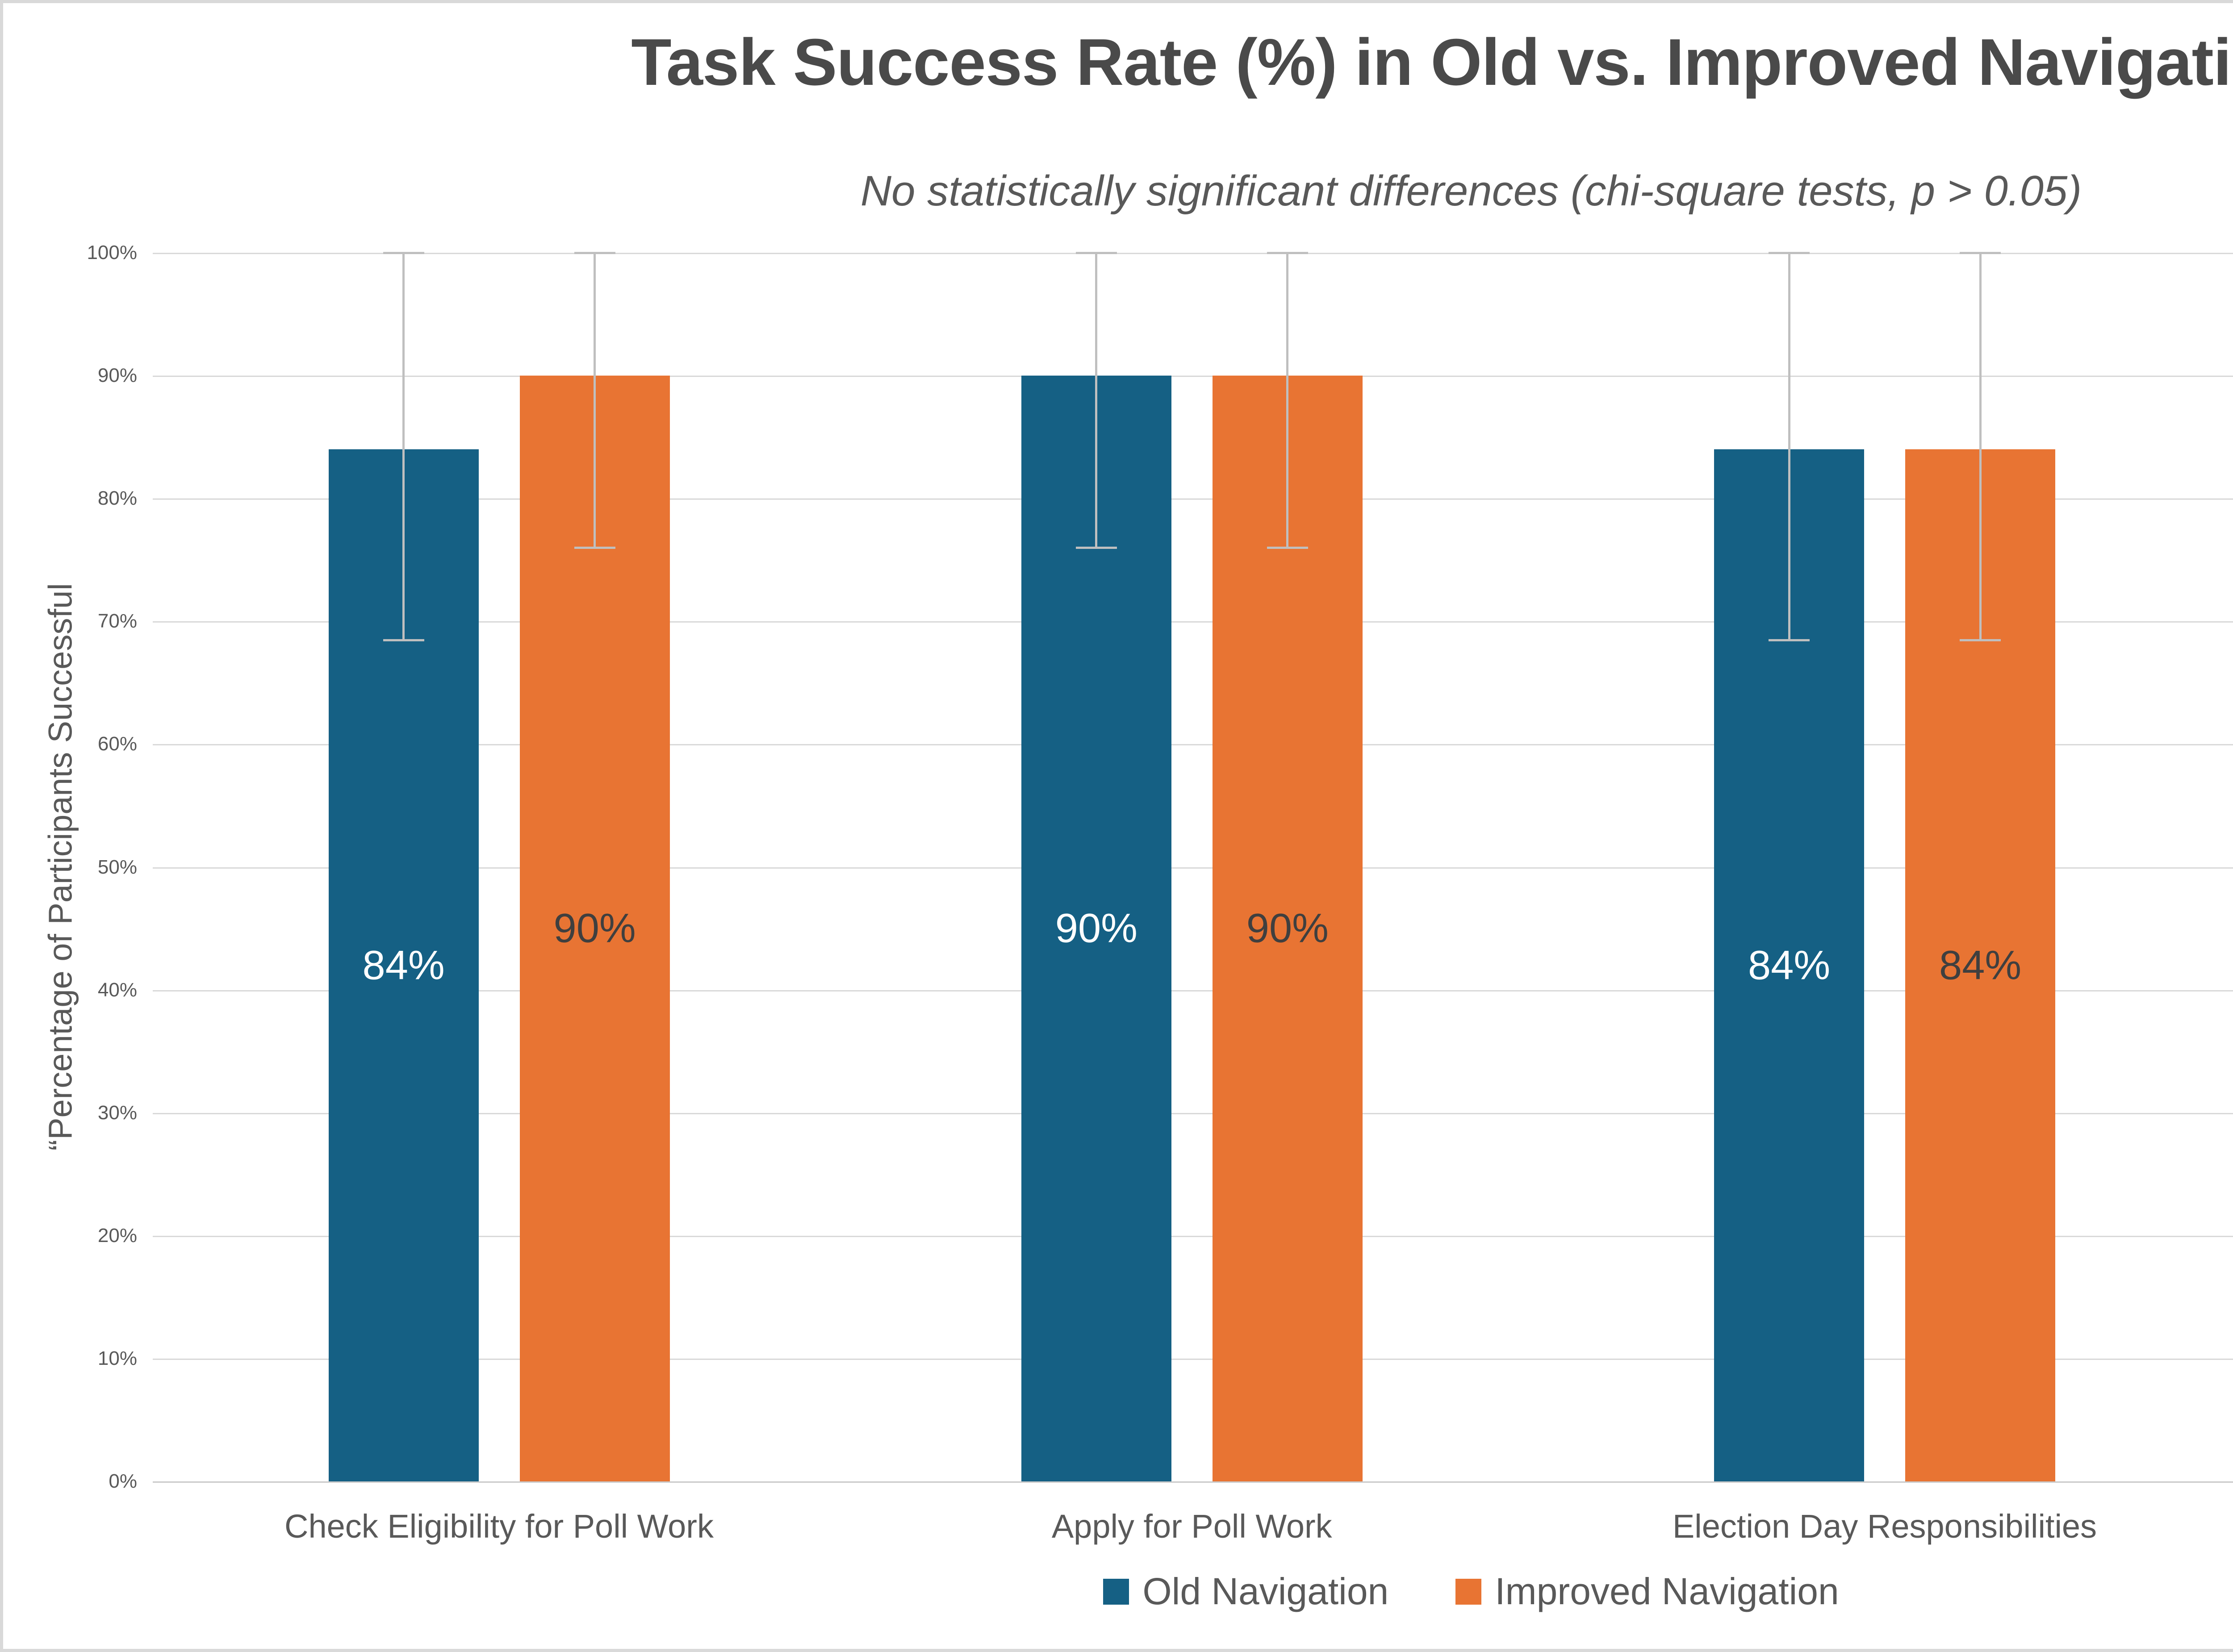  What do you see at coordinates (117, 375) in the screenshot?
I see `y-tick-label-90: 90%` at bounding box center [117, 375].